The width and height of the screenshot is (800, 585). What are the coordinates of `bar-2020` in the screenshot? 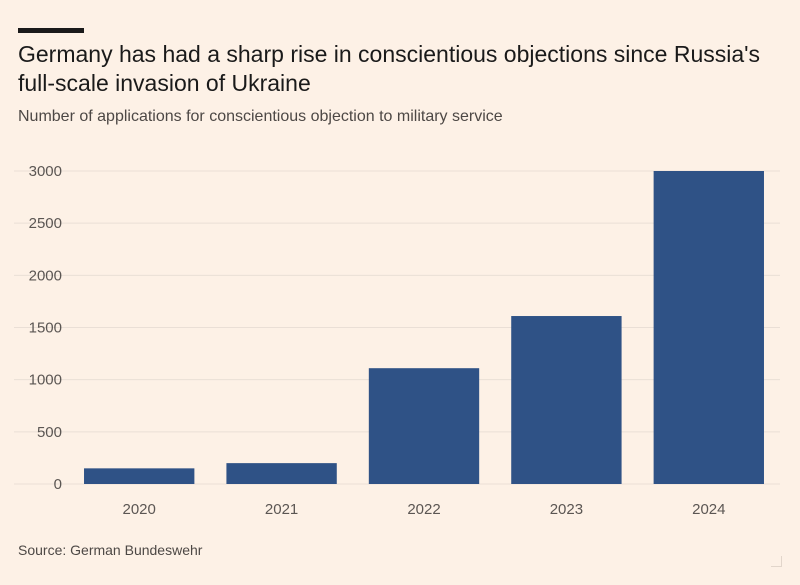 It's located at (139, 476).